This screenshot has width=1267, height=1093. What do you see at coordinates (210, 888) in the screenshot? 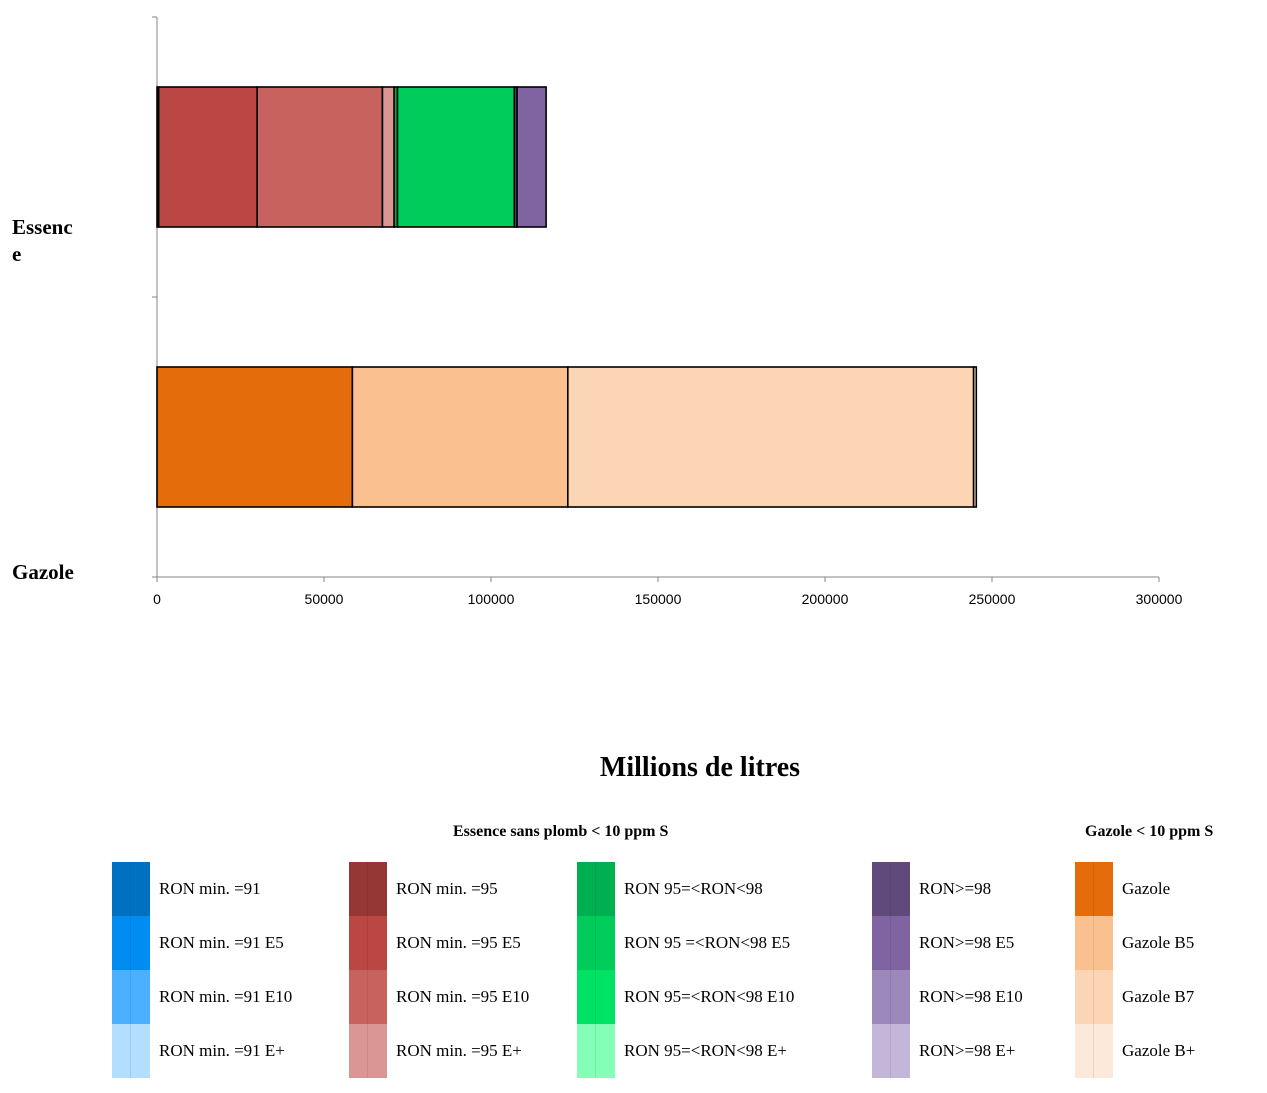
I see `legend-label: RON min. =91` at bounding box center [210, 888].